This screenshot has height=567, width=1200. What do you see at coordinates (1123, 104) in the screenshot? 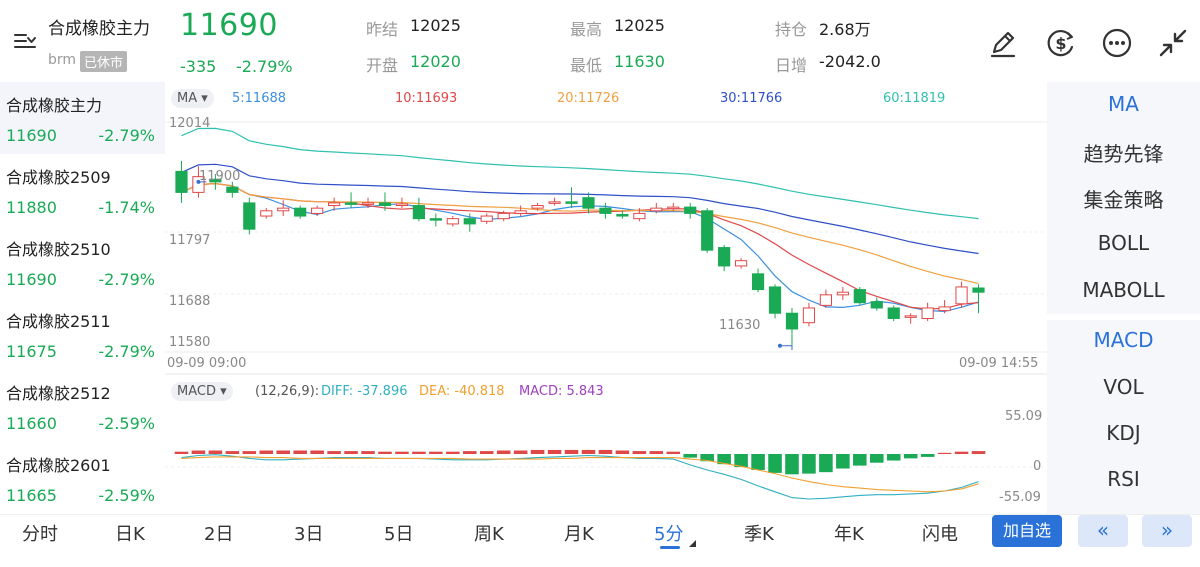
I see `indicator-ma: MA` at bounding box center [1123, 104].